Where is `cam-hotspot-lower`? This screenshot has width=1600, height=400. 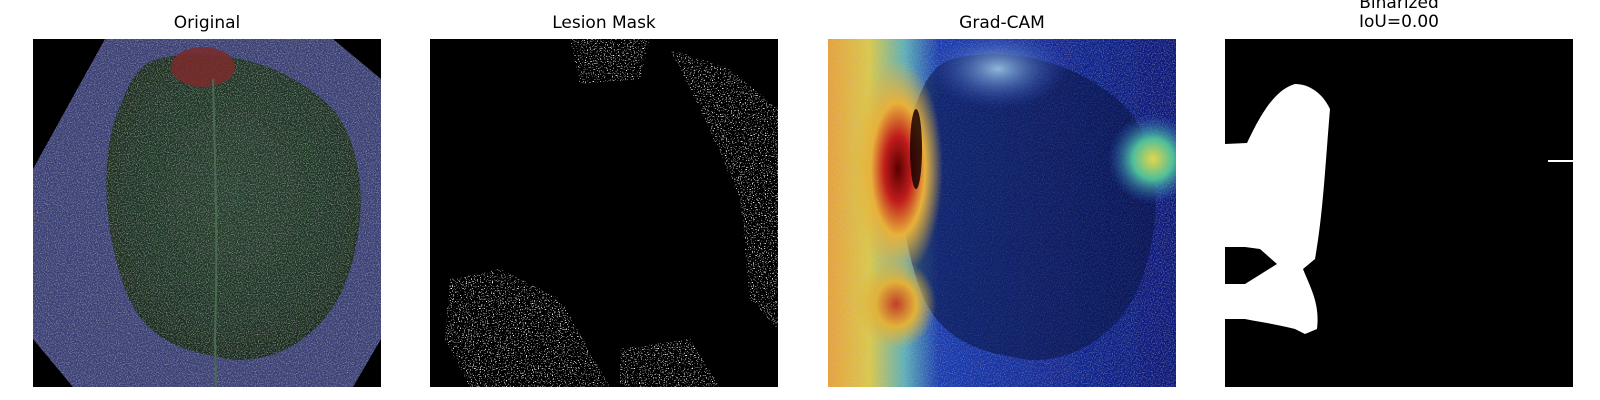
cam-hotspot-lower is located at coordinates (896, 304).